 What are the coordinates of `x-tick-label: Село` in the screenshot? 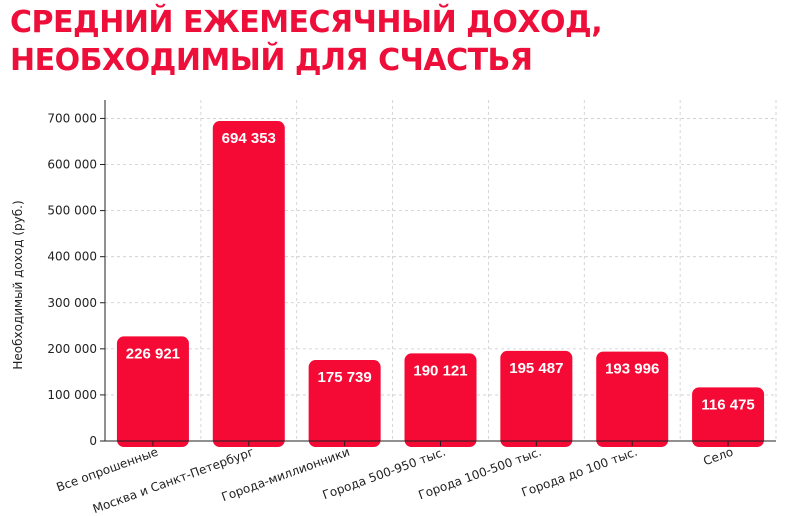 It's located at (718, 457).